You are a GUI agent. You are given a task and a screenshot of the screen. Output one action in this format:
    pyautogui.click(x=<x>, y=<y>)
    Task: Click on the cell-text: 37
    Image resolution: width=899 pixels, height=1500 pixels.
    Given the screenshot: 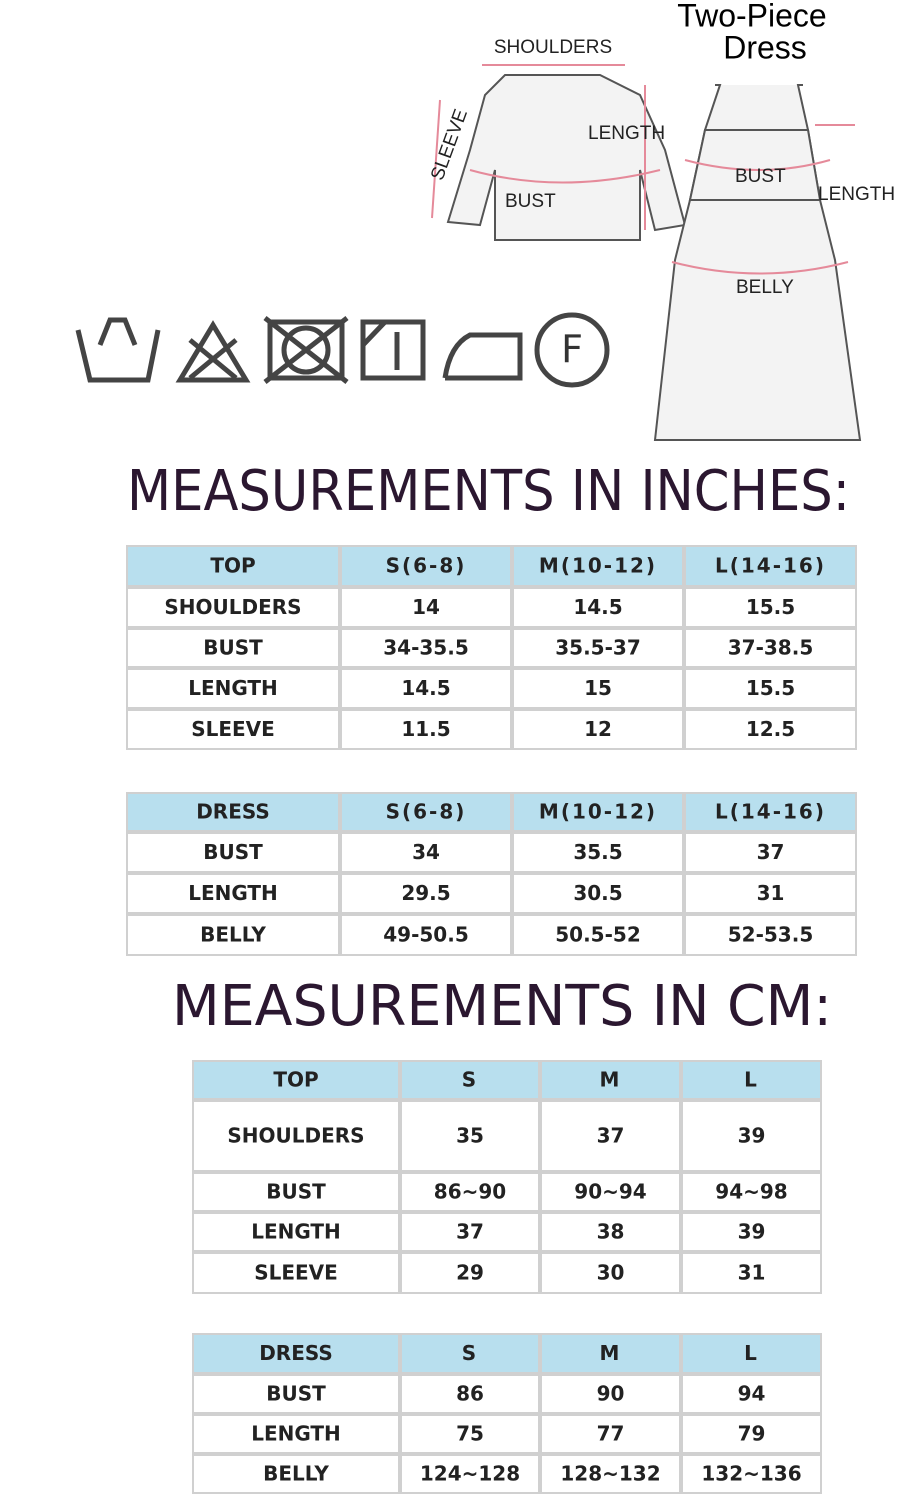 What is the action you would take?
    pyautogui.click(x=470, y=1232)
    